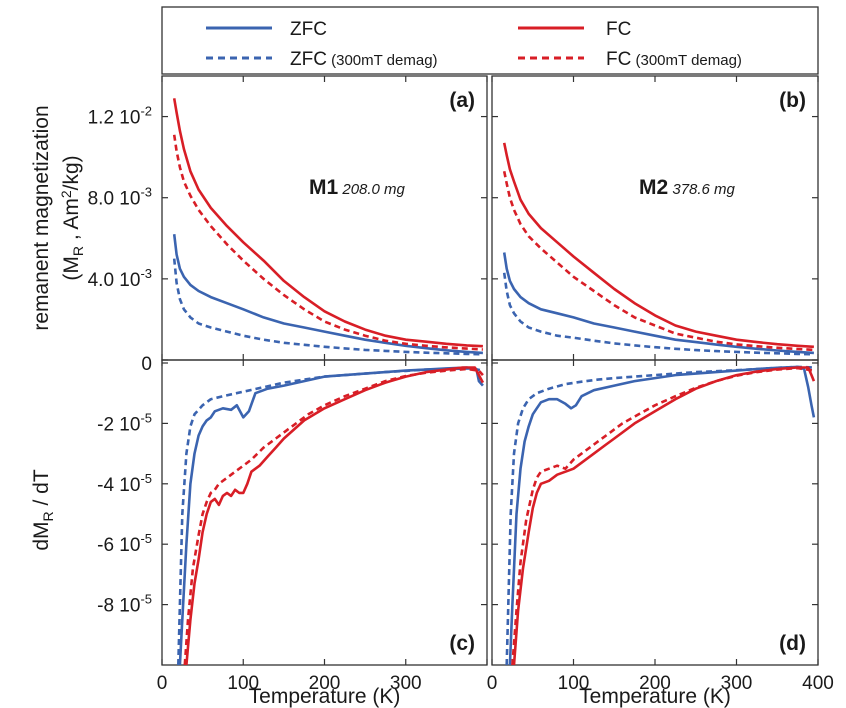 The image size is (846, 708). Describe the element at coordinates (41, 217) in the screenshot. I see `y-axis-title-top-line1: remanent magnetization` at that location.